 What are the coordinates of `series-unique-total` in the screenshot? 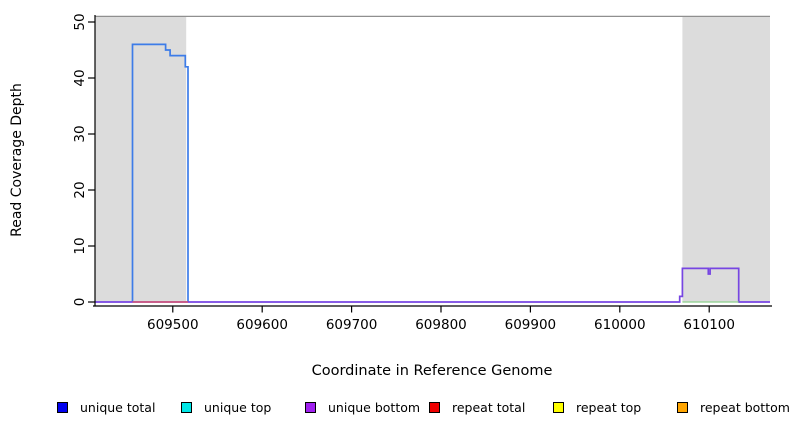 It's located at (160, 172).